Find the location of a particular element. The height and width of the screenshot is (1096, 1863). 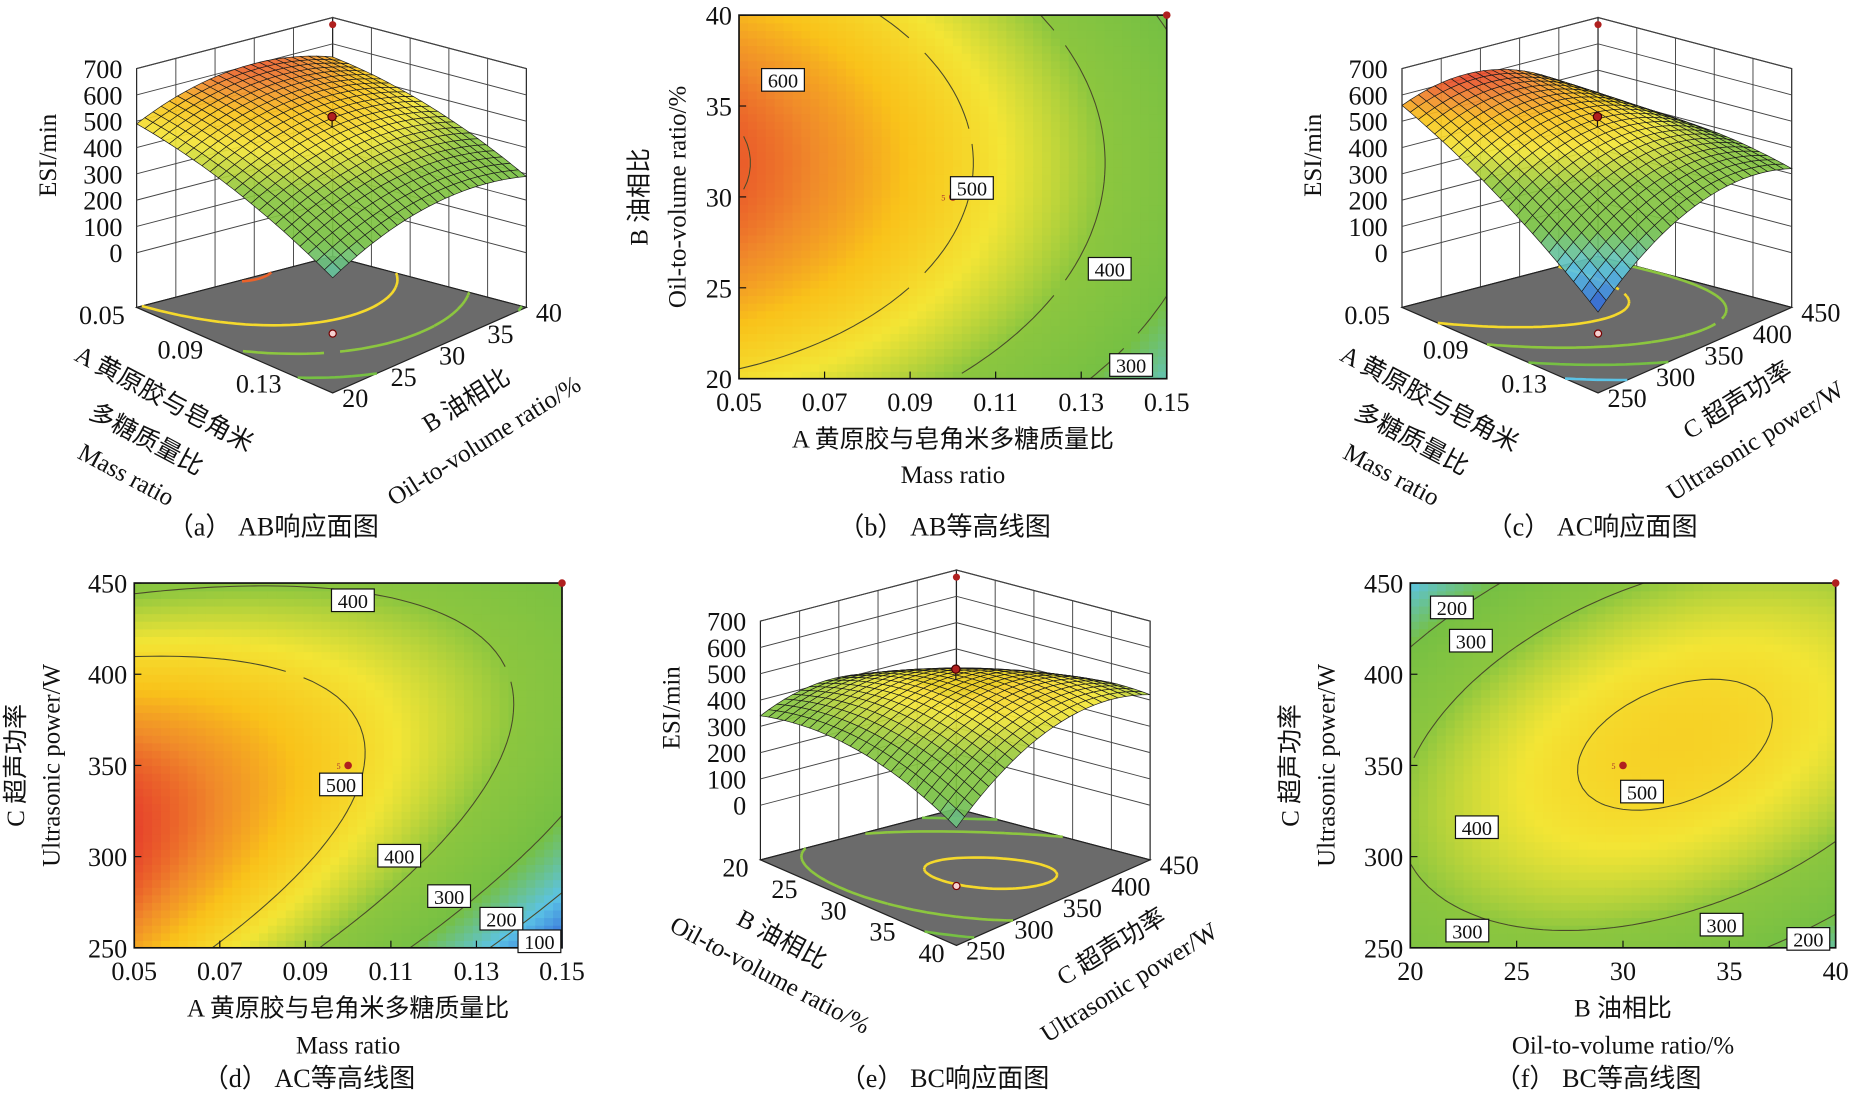

design-point is located at coordinates (1166, 15).